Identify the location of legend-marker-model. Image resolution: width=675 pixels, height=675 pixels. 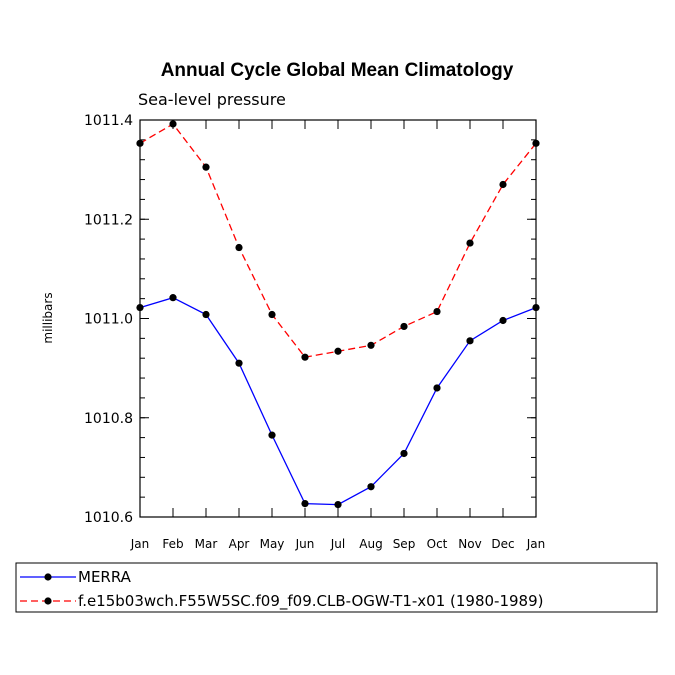
(48, 601).